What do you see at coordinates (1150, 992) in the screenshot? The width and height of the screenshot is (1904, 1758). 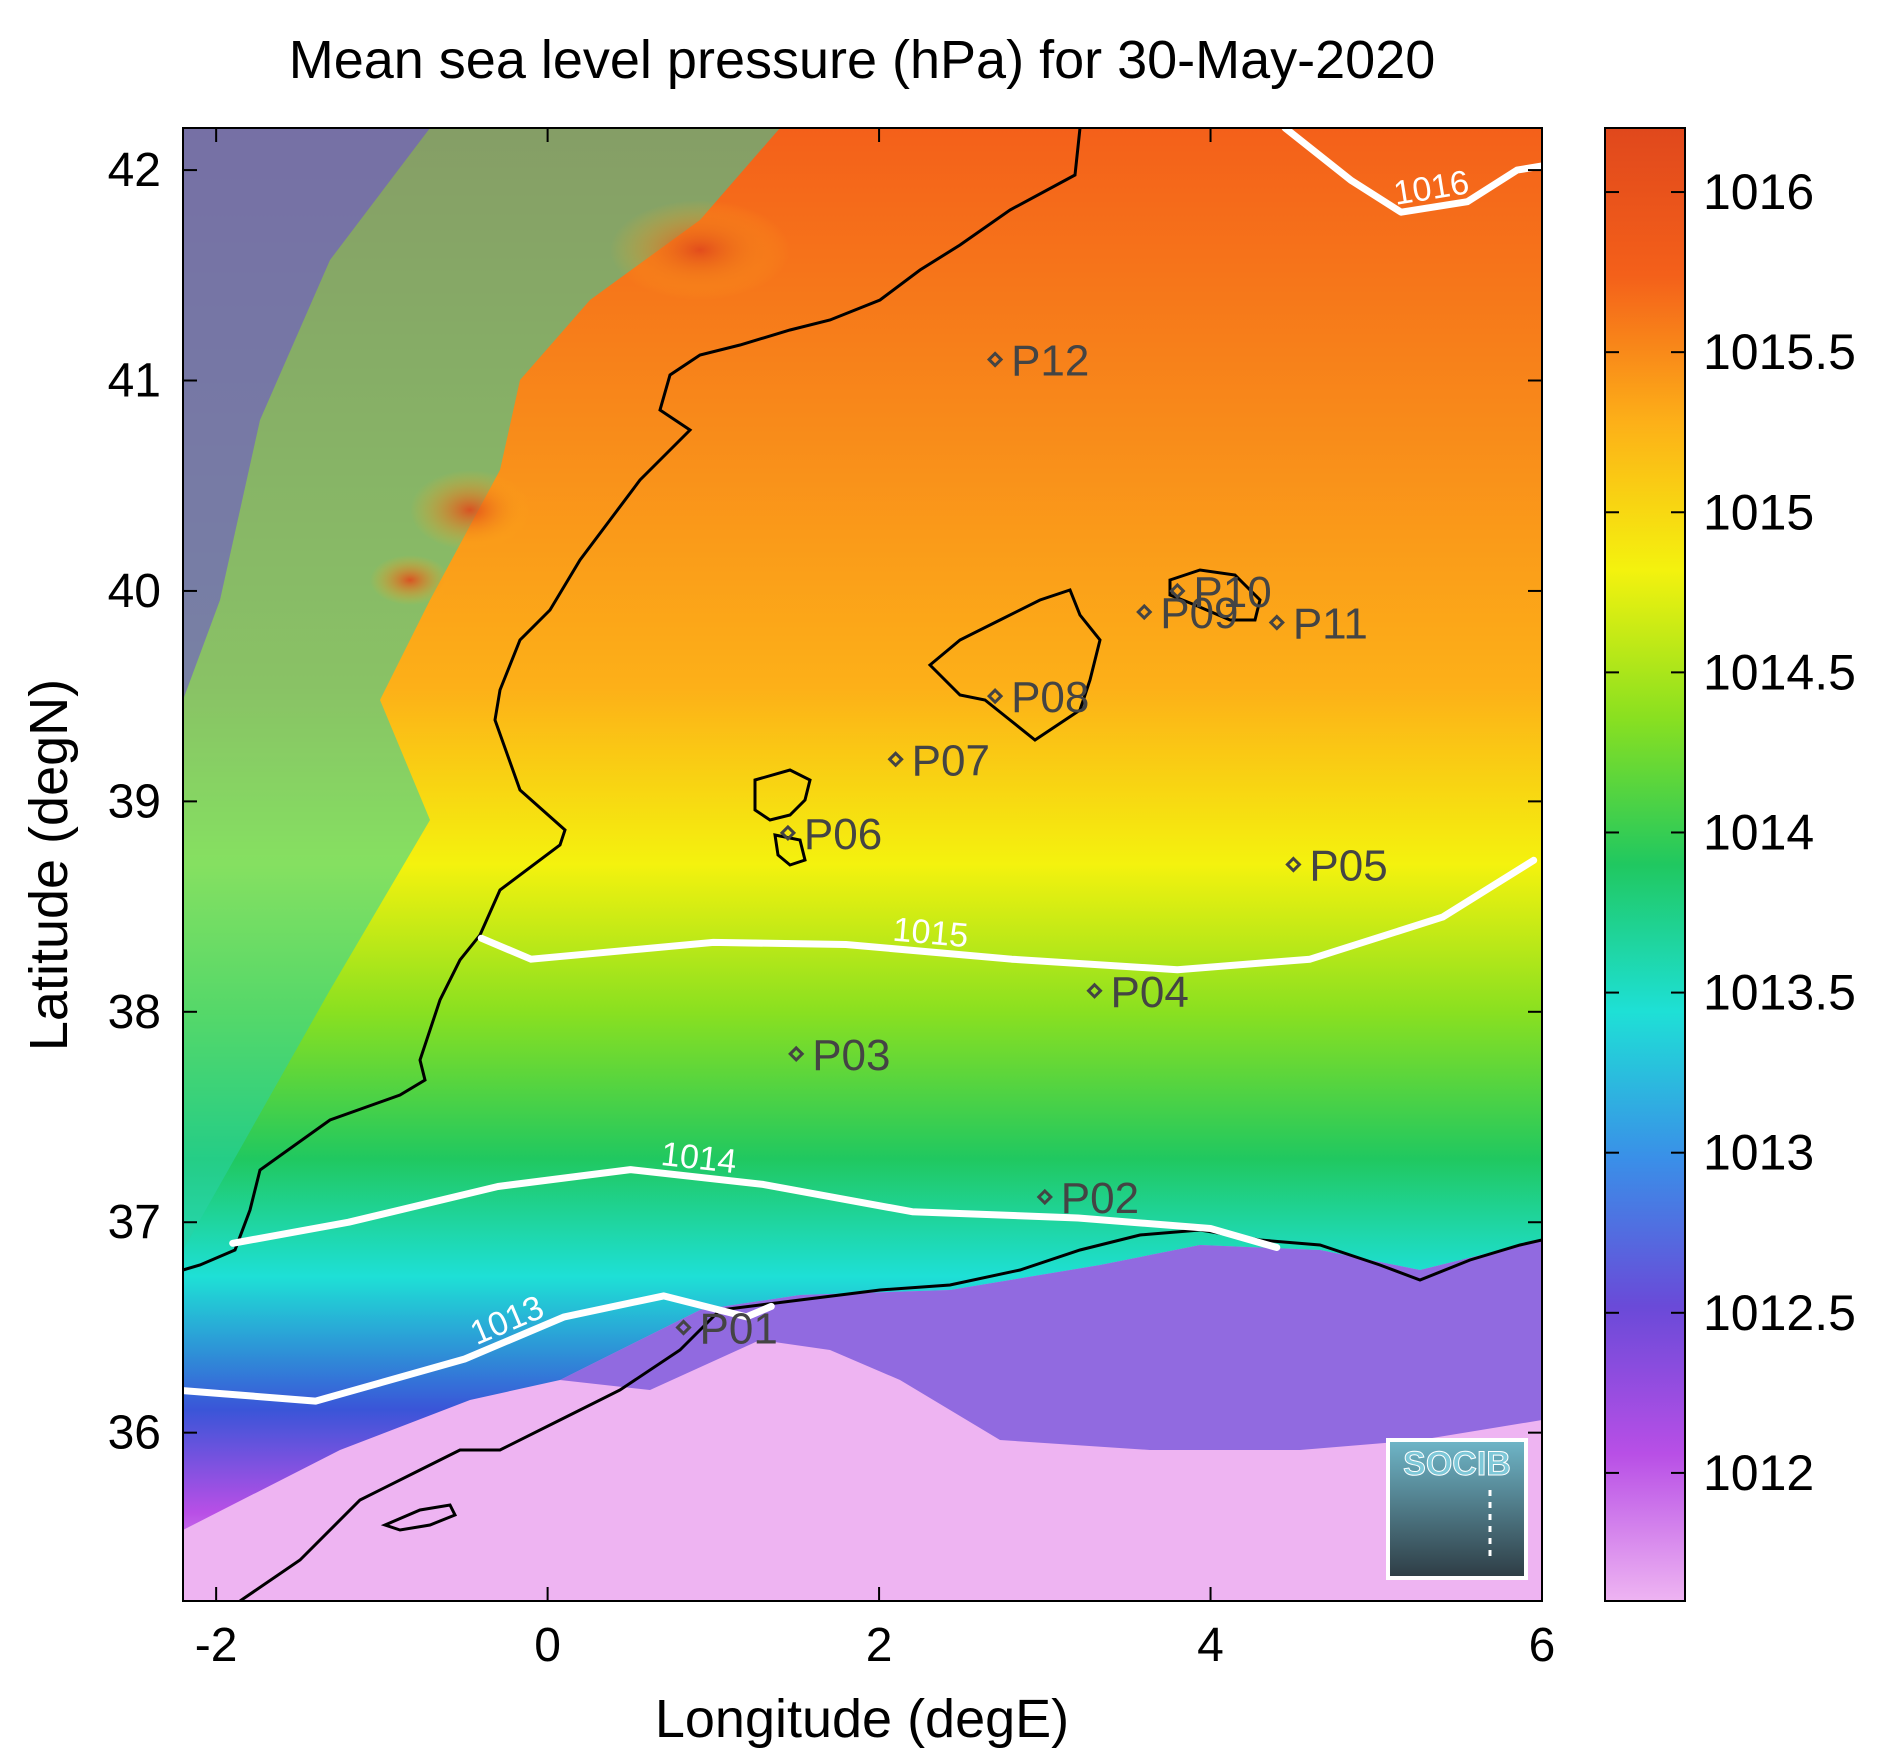 I see `station-label: P04` at bounding box center [1150, 992].